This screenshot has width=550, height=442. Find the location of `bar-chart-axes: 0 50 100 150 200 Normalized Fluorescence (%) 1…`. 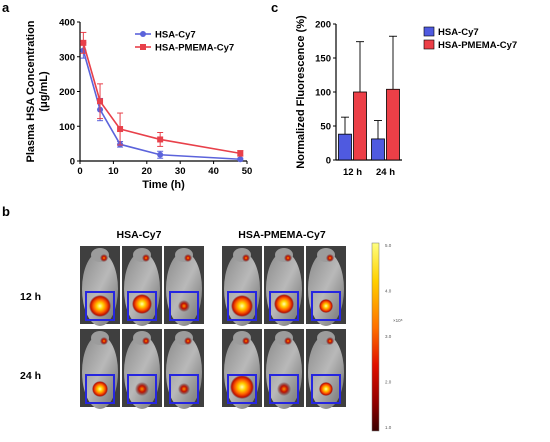

bar-chart-axes: 0 50 100 150 200 Normalized Fluorescence (%) 1… is located at coordinates (348, 96).